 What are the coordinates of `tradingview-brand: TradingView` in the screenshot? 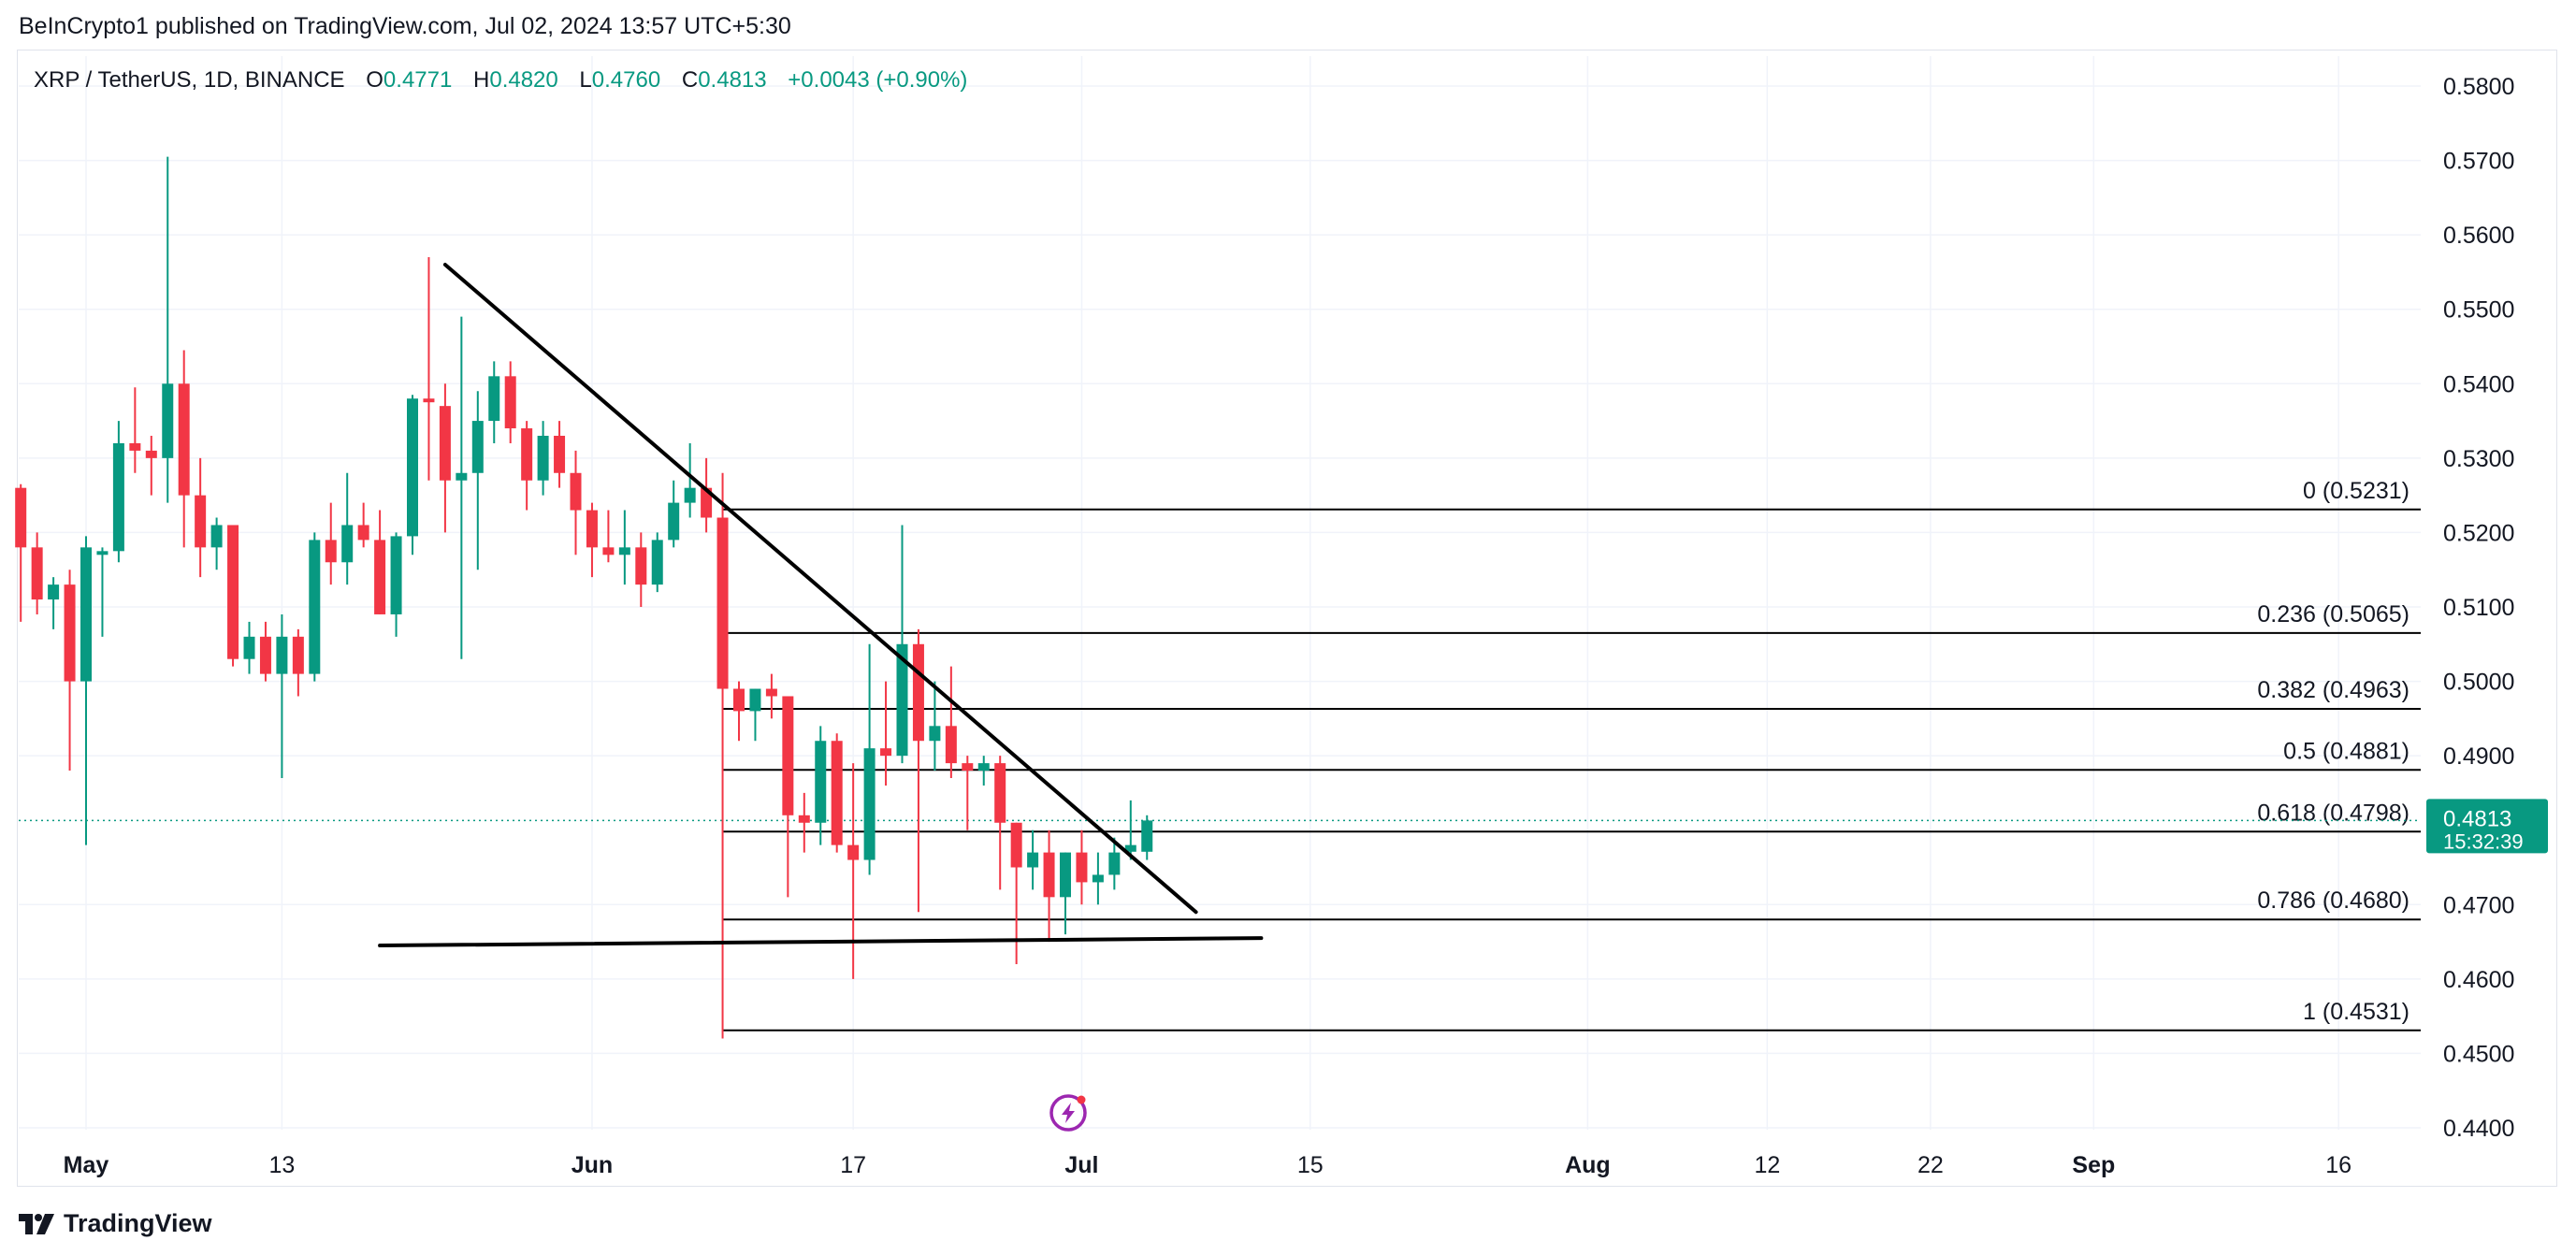 It's located at (115, 1223).